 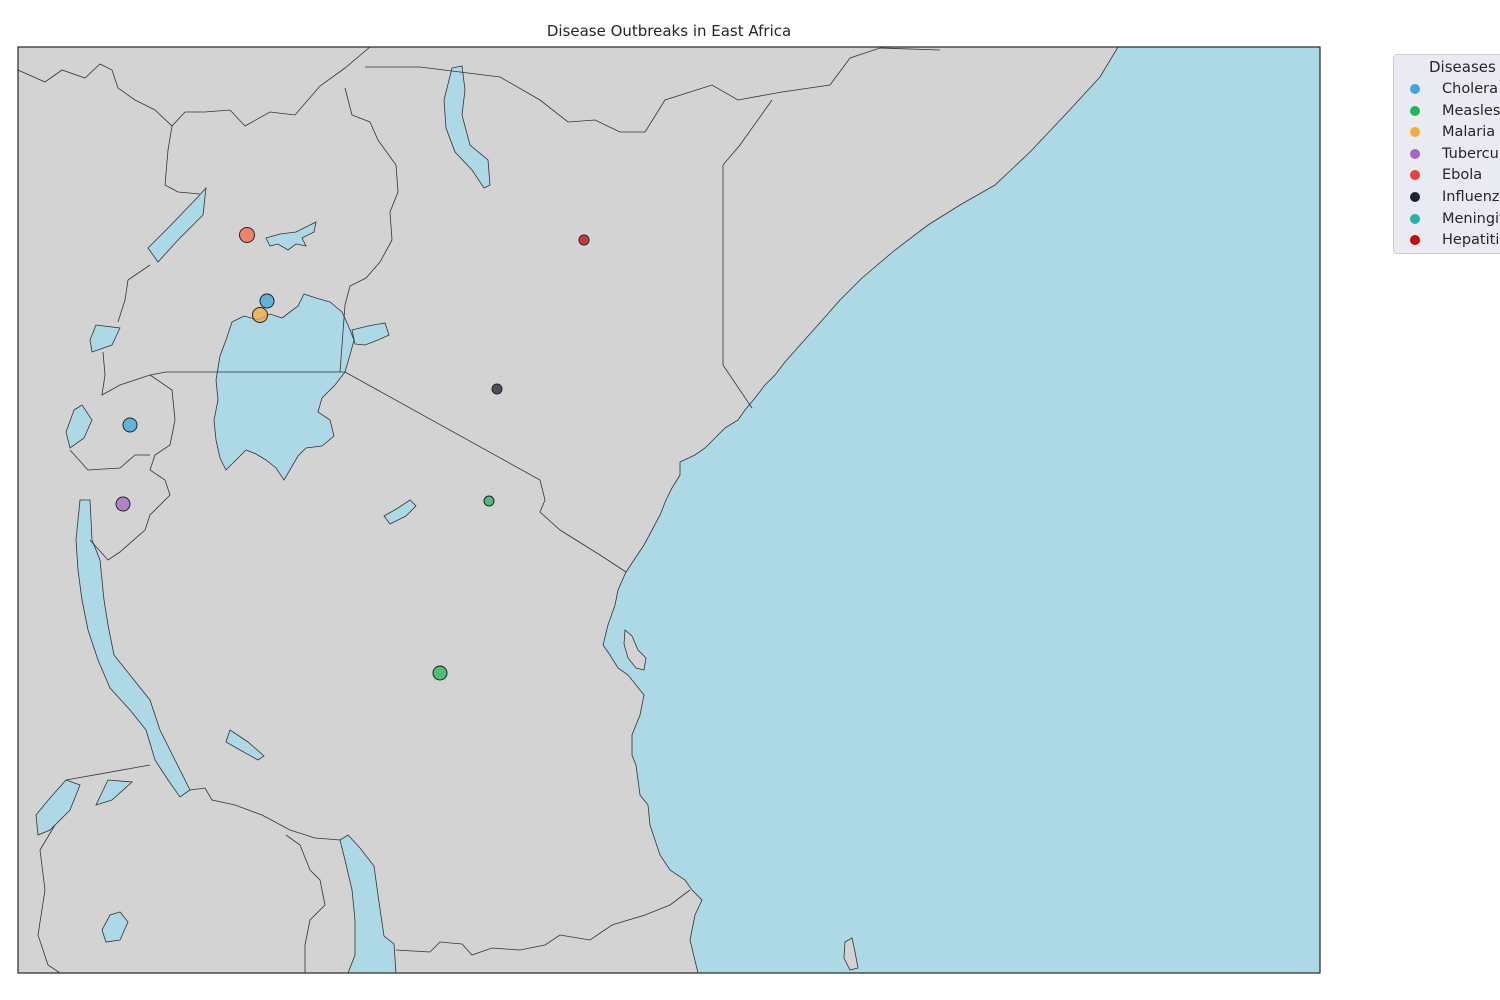 I want to click on small-lake-sw, so click(x=115, y=927).